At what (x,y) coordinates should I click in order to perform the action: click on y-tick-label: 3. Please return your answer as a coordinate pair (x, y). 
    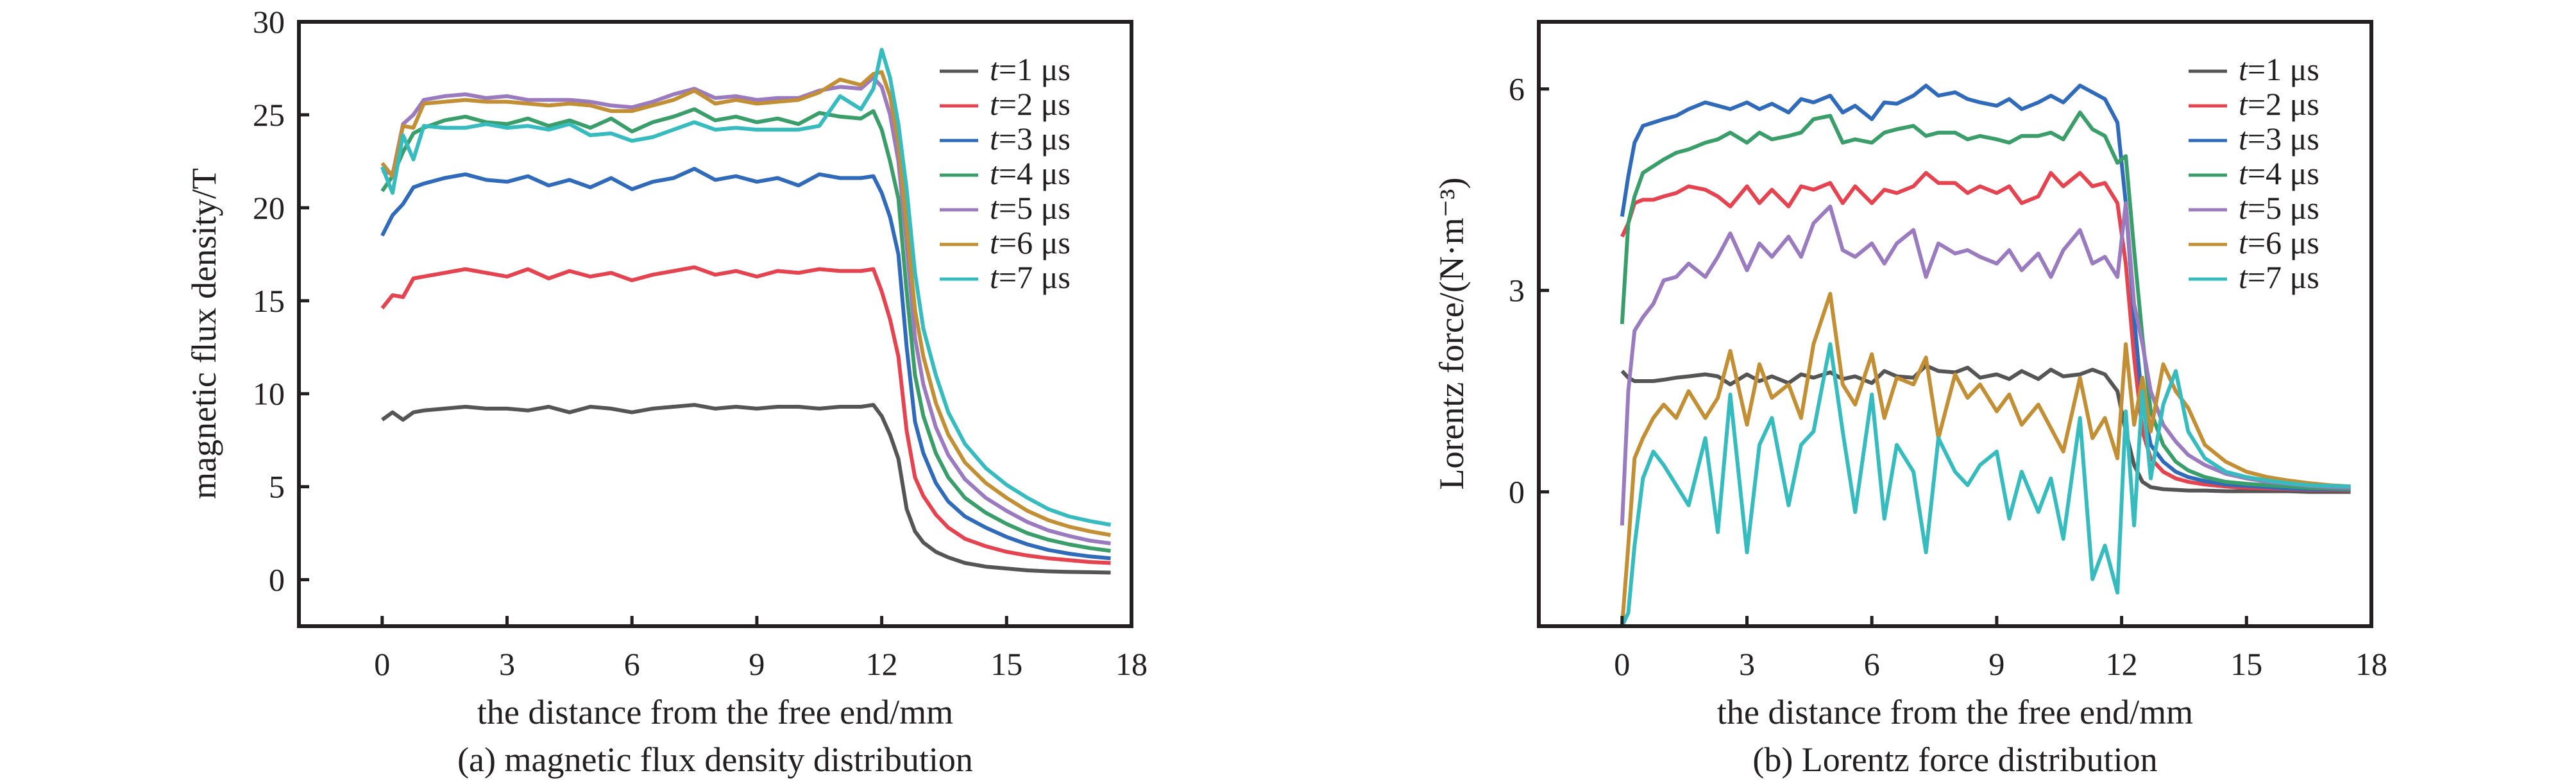
    Looking at the image, I should click on (1517, 291).